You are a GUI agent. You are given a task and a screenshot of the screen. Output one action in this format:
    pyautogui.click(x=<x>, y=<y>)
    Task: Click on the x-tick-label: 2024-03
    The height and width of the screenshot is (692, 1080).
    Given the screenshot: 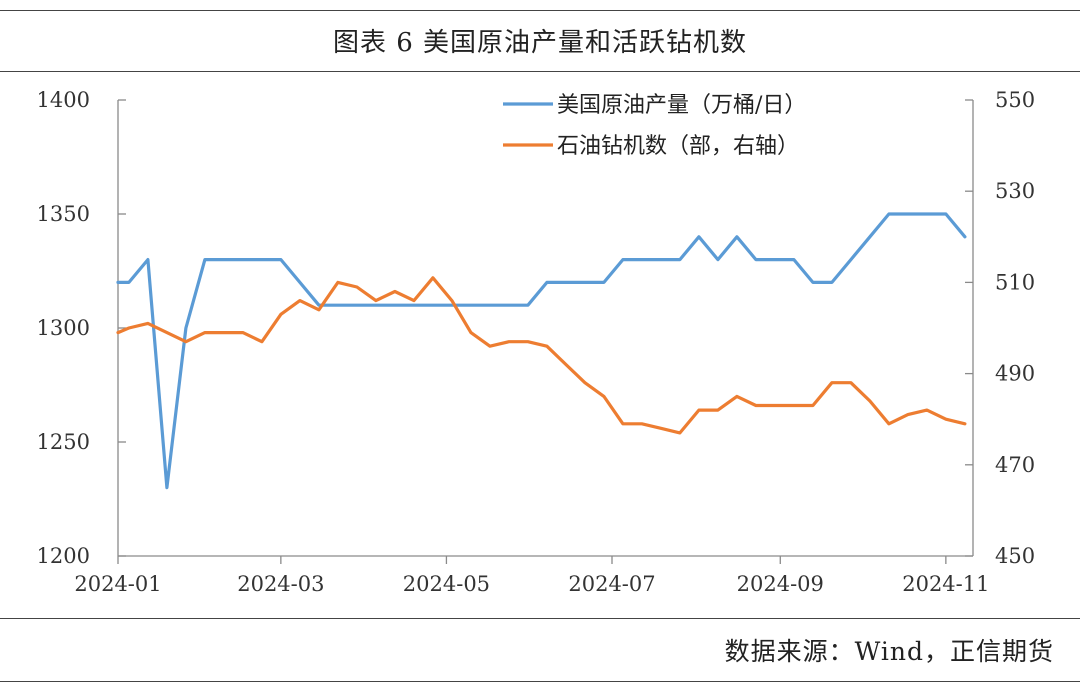 What is the action you would take?
    pyautogui.click(x=280, y=584)
    